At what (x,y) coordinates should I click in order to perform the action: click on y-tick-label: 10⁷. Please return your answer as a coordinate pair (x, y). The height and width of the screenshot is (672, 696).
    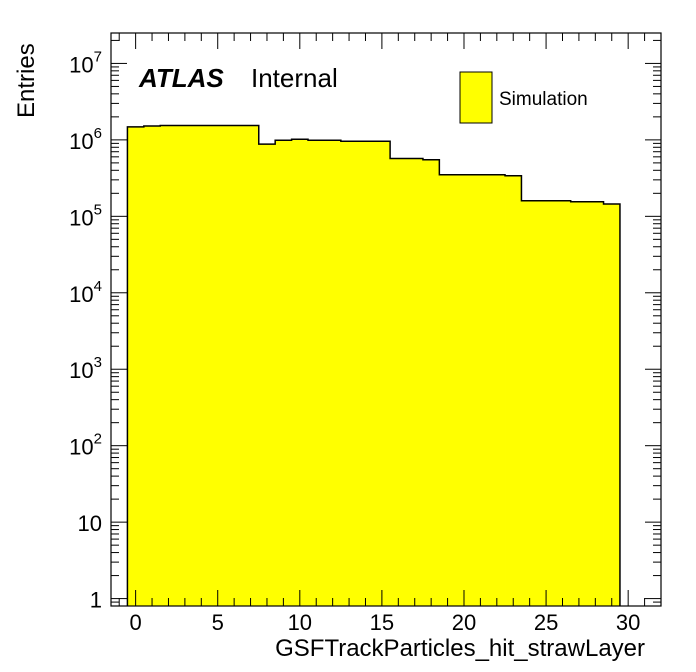
    Looking at the image, I should click on (85, 62).